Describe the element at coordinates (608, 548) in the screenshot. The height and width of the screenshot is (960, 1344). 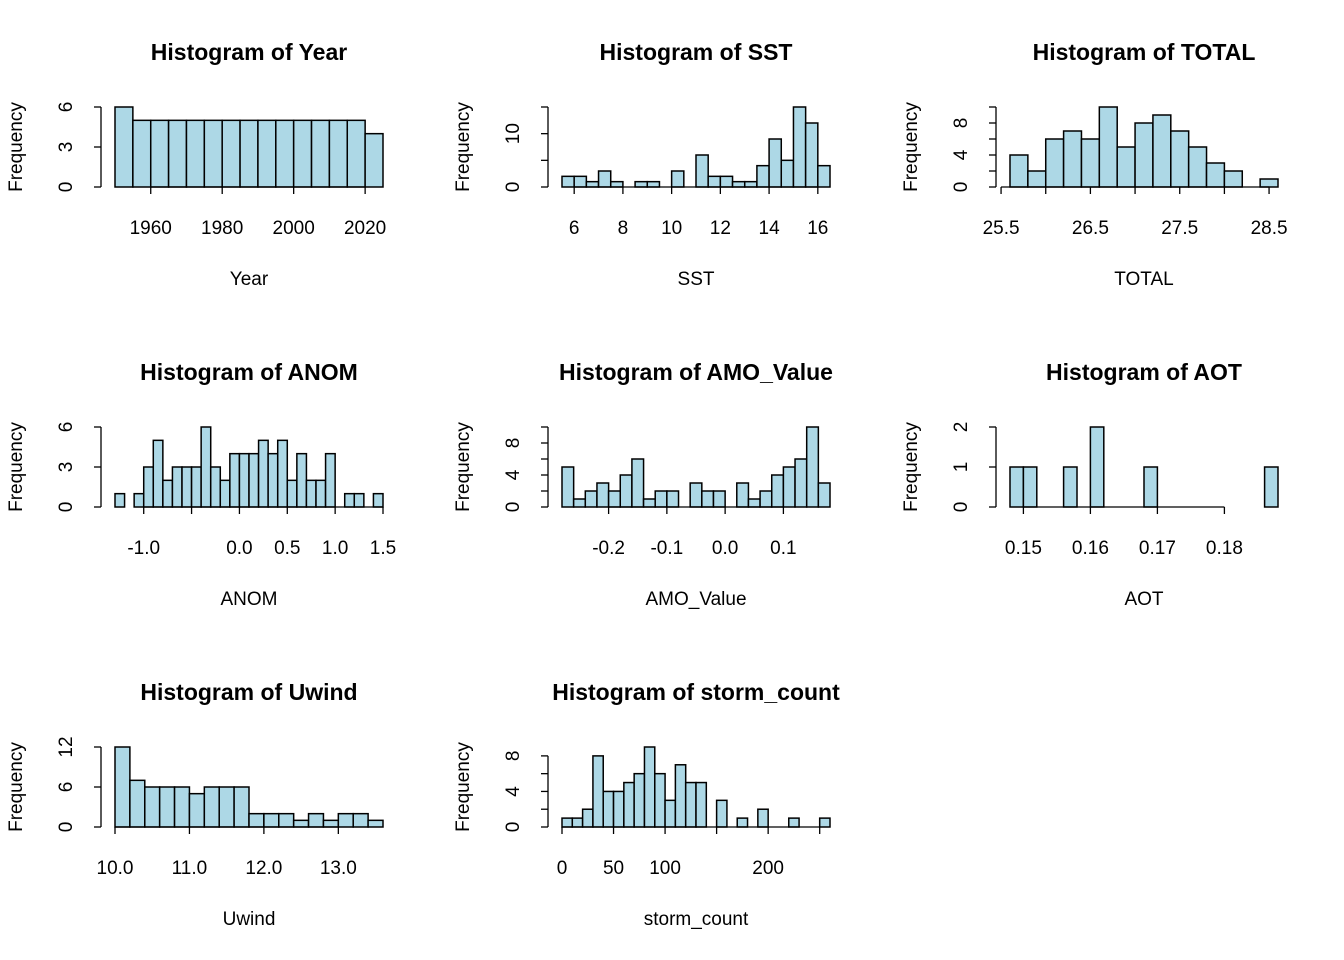
I see `x-tick-label: -0.2` at that location.